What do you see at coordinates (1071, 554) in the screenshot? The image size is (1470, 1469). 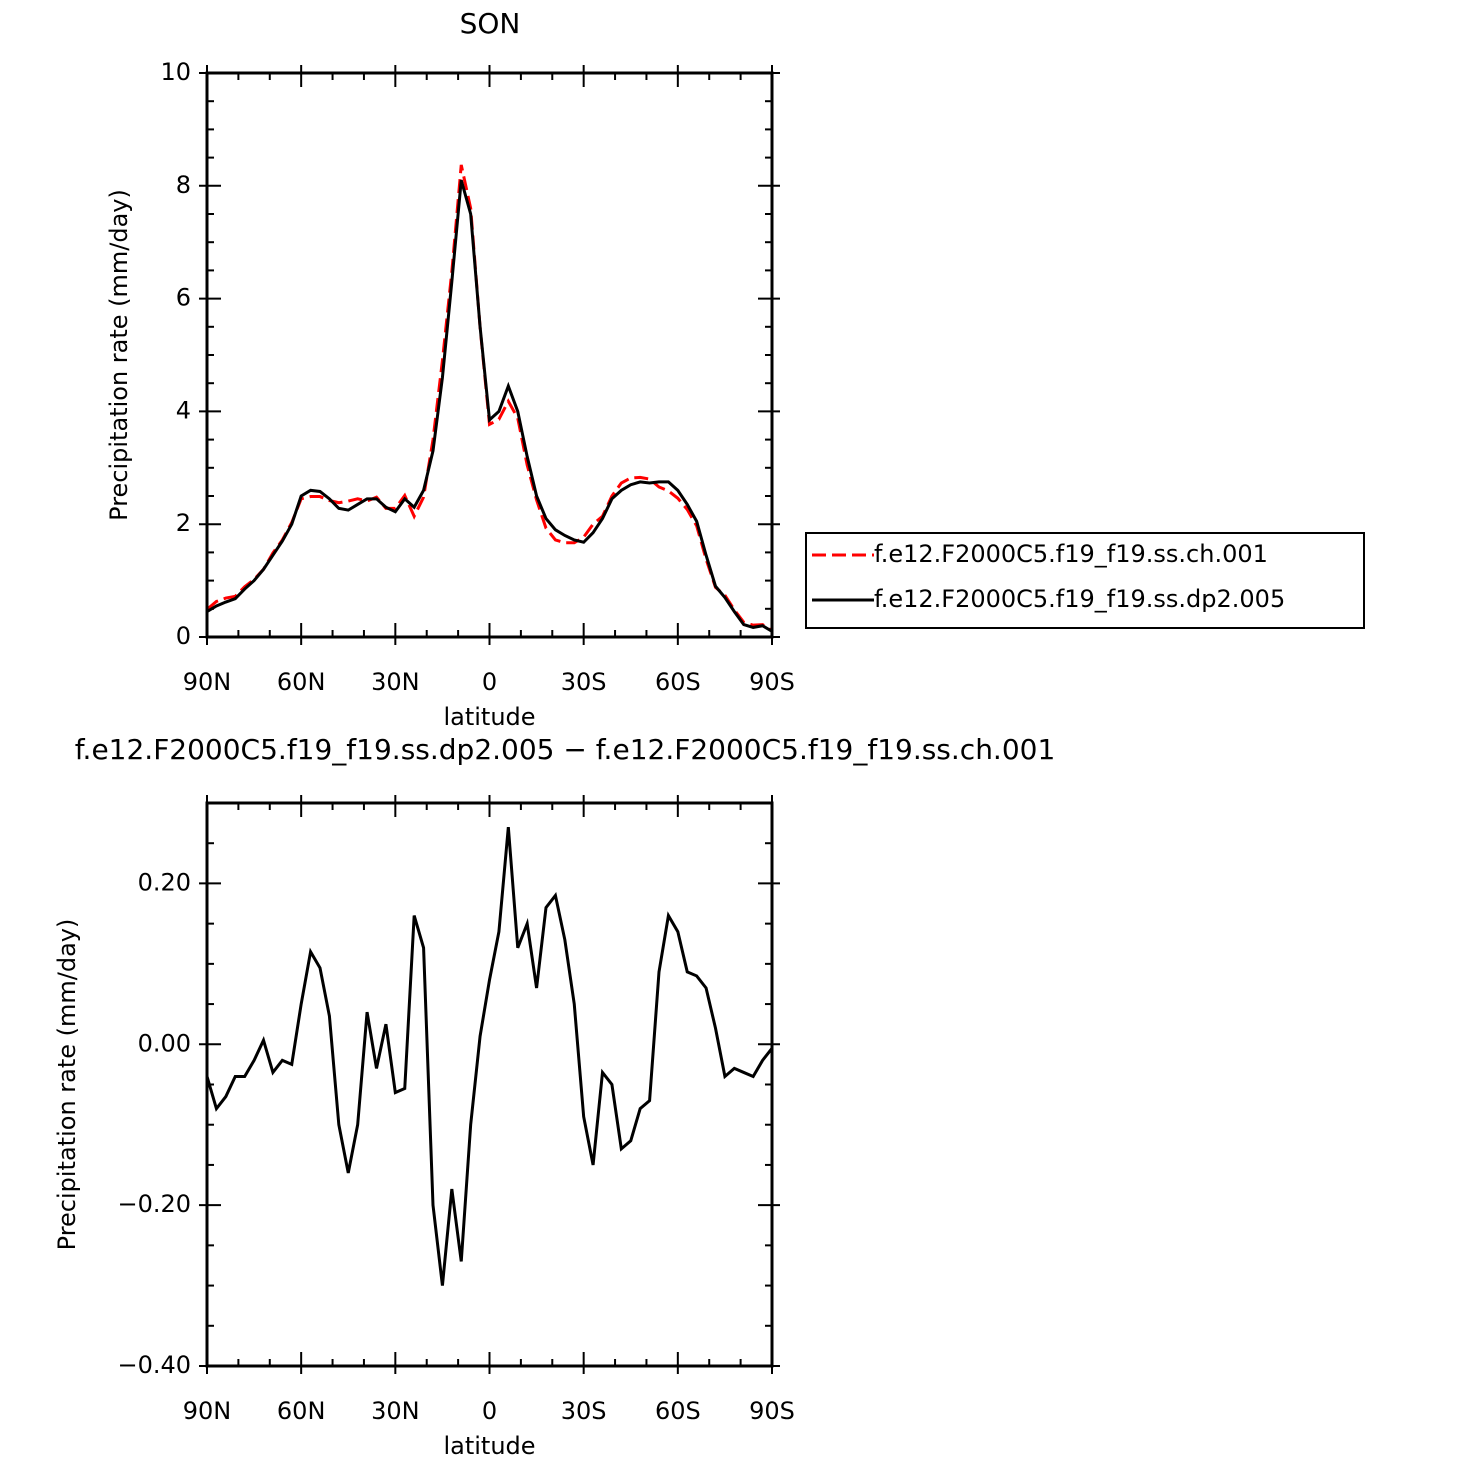 I see `legend-label: f.e12.F2000C5.f19_f19.ss.ch.001` at bounding box center [1071, 554].